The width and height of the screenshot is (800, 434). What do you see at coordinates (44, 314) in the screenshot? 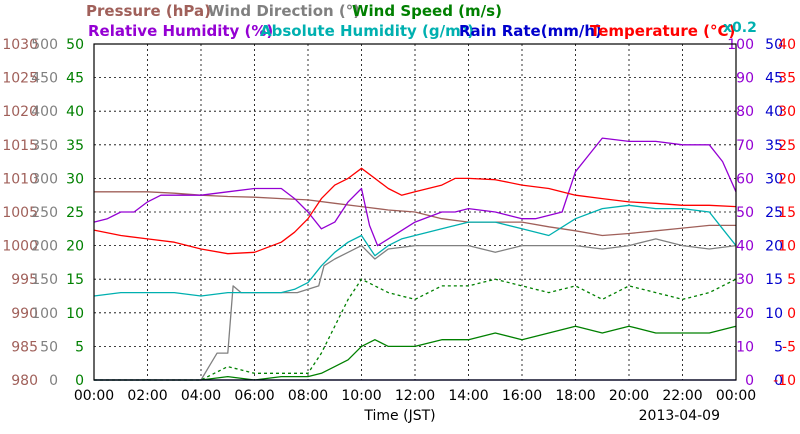
I see `tick-wind-dir: 100` at bounding box center [44, 314].